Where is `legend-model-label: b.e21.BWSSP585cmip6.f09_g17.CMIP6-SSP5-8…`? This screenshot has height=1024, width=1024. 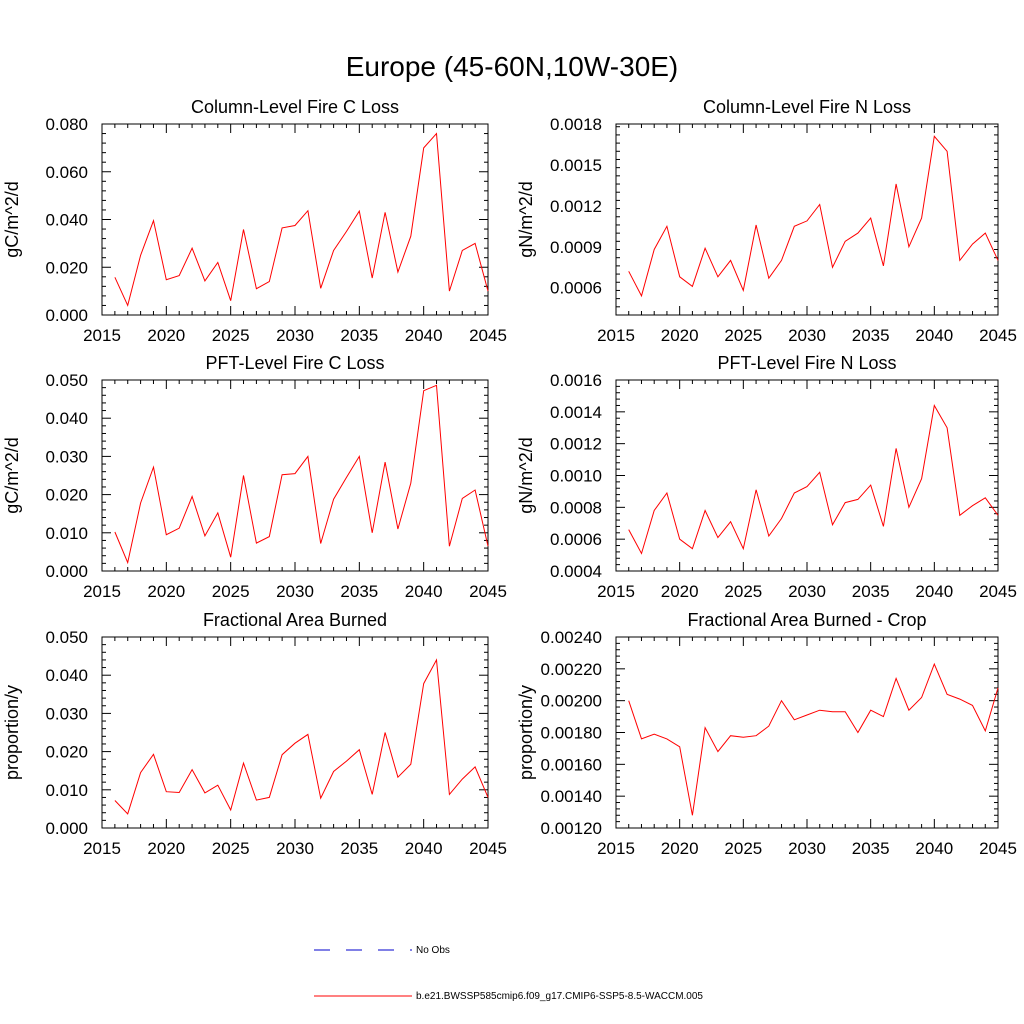
legend-model-label: b.e21.BWSSP585cmip6.f09_g17.CMIP6-SSP5-8… is located at coordinates (559, 996).